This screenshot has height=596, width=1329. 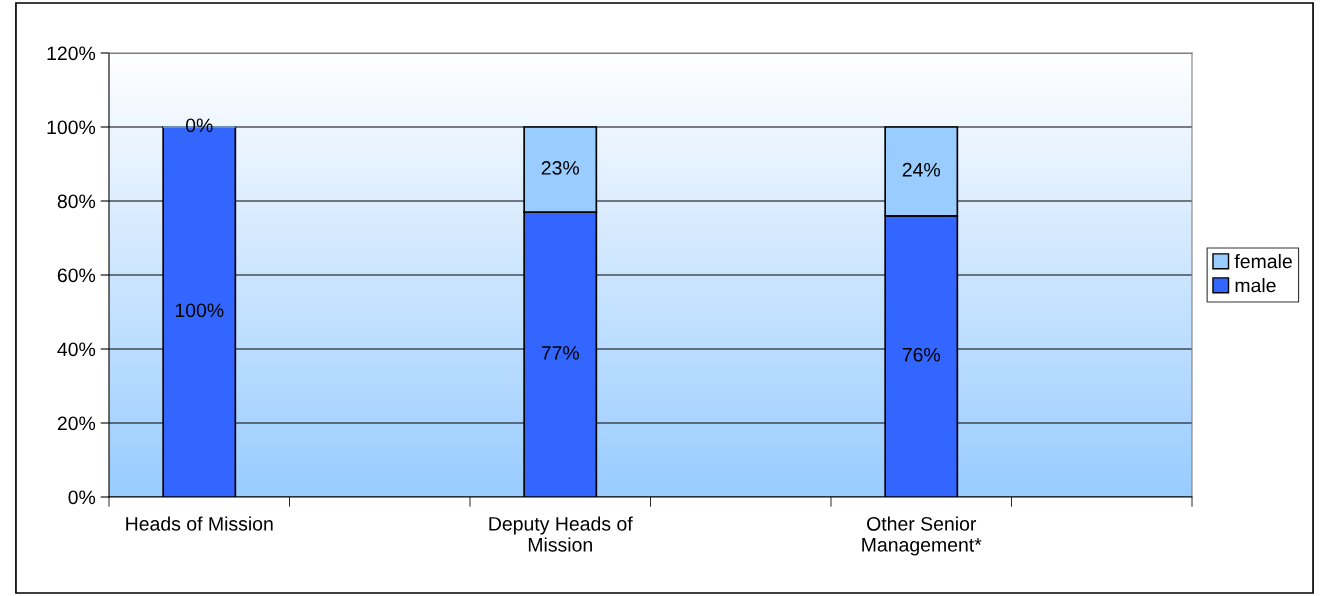 What do you see at coordinates (922, 536) in the screenshot?
I see `x-tick-label: Other Senior Management*` at bounding box center [922, 536].